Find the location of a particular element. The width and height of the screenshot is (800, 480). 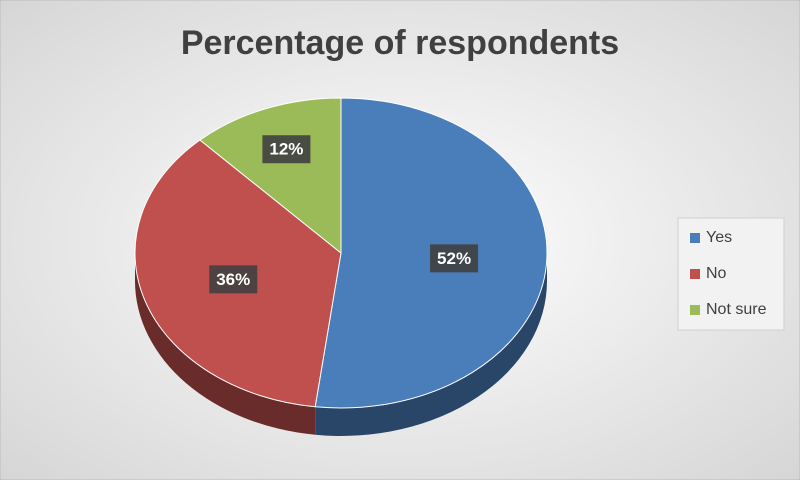

data-label: 52% is located at coordinates (454, 258).